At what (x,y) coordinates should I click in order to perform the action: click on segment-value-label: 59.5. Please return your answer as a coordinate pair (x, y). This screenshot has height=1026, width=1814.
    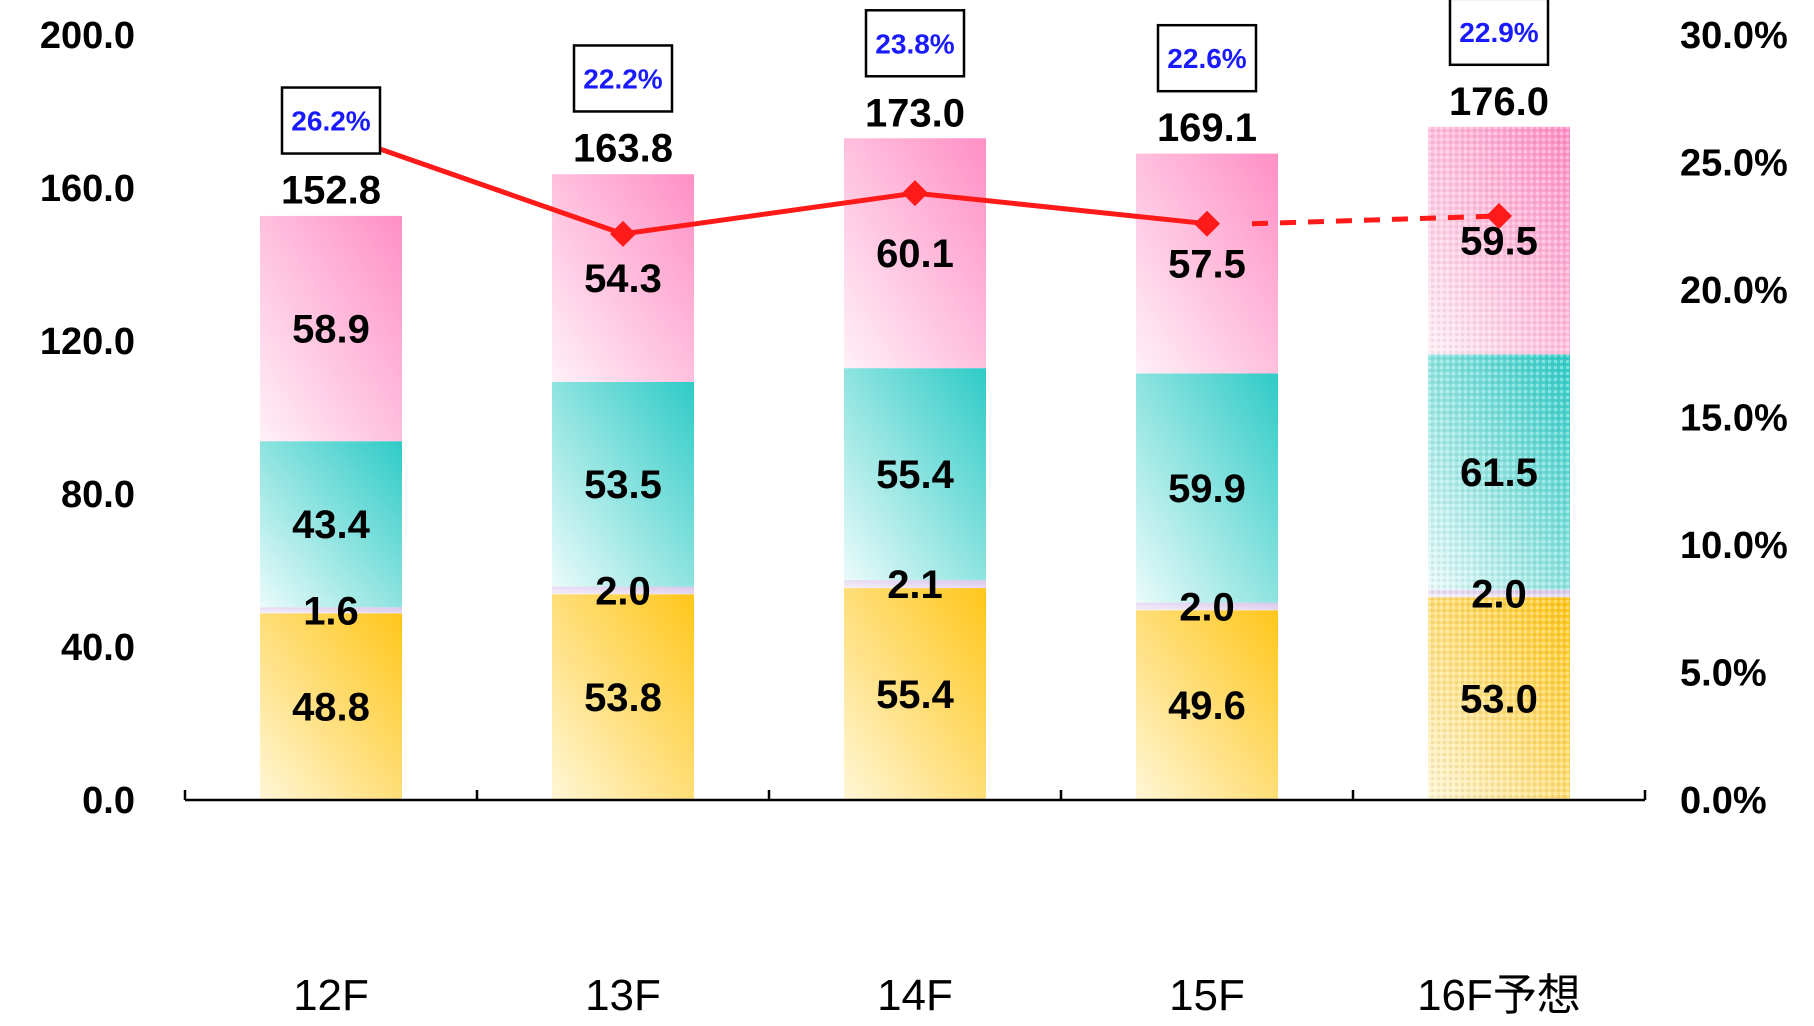
    Looking at the image, I should click on (1499, 242).